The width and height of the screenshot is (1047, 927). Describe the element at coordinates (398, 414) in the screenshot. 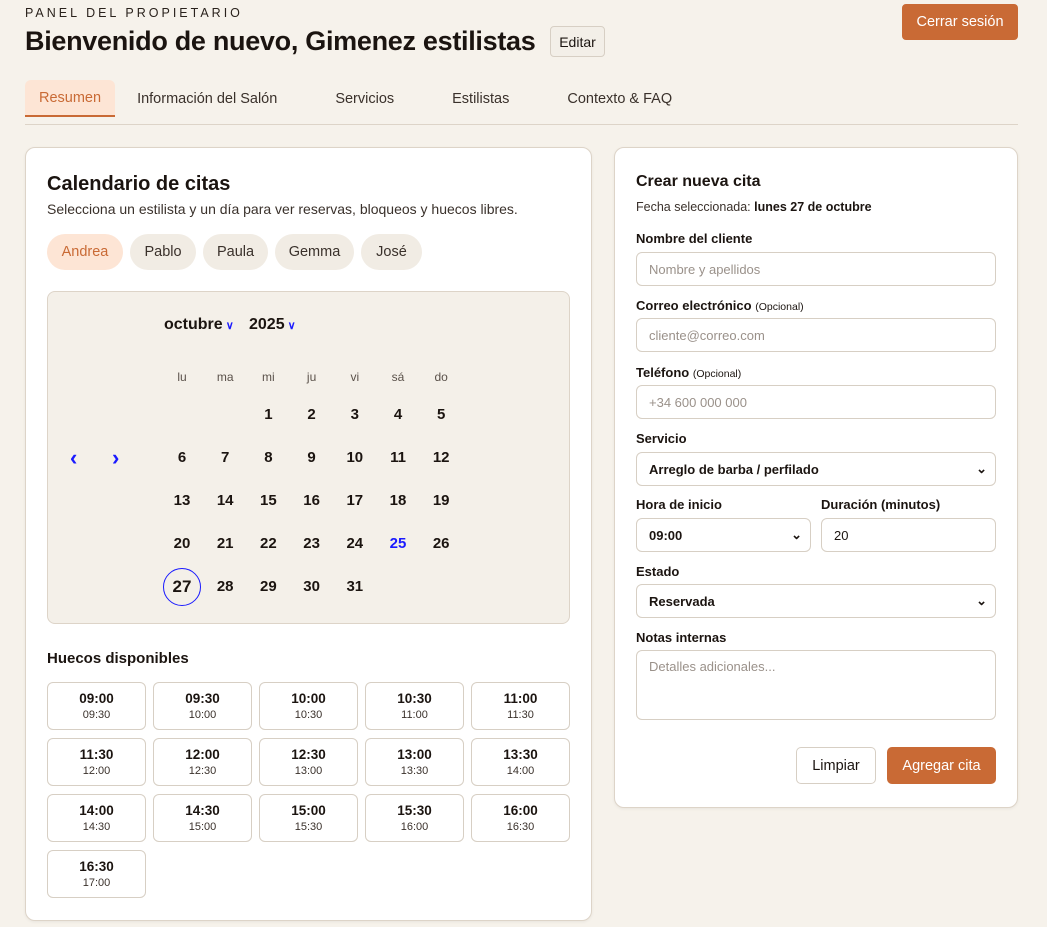

I see `calendar-day: 4` at that location.